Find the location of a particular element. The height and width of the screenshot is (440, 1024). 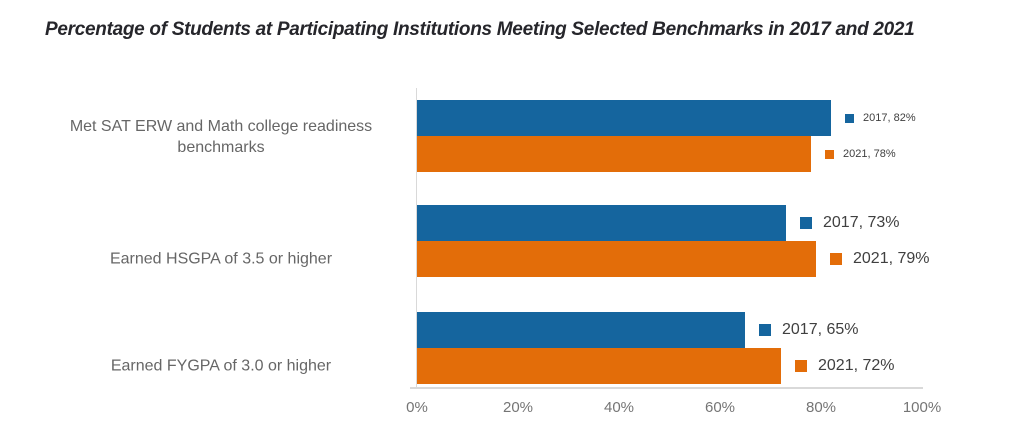

data-label-text: 2017, 73% is located at coordinates (861, 222).